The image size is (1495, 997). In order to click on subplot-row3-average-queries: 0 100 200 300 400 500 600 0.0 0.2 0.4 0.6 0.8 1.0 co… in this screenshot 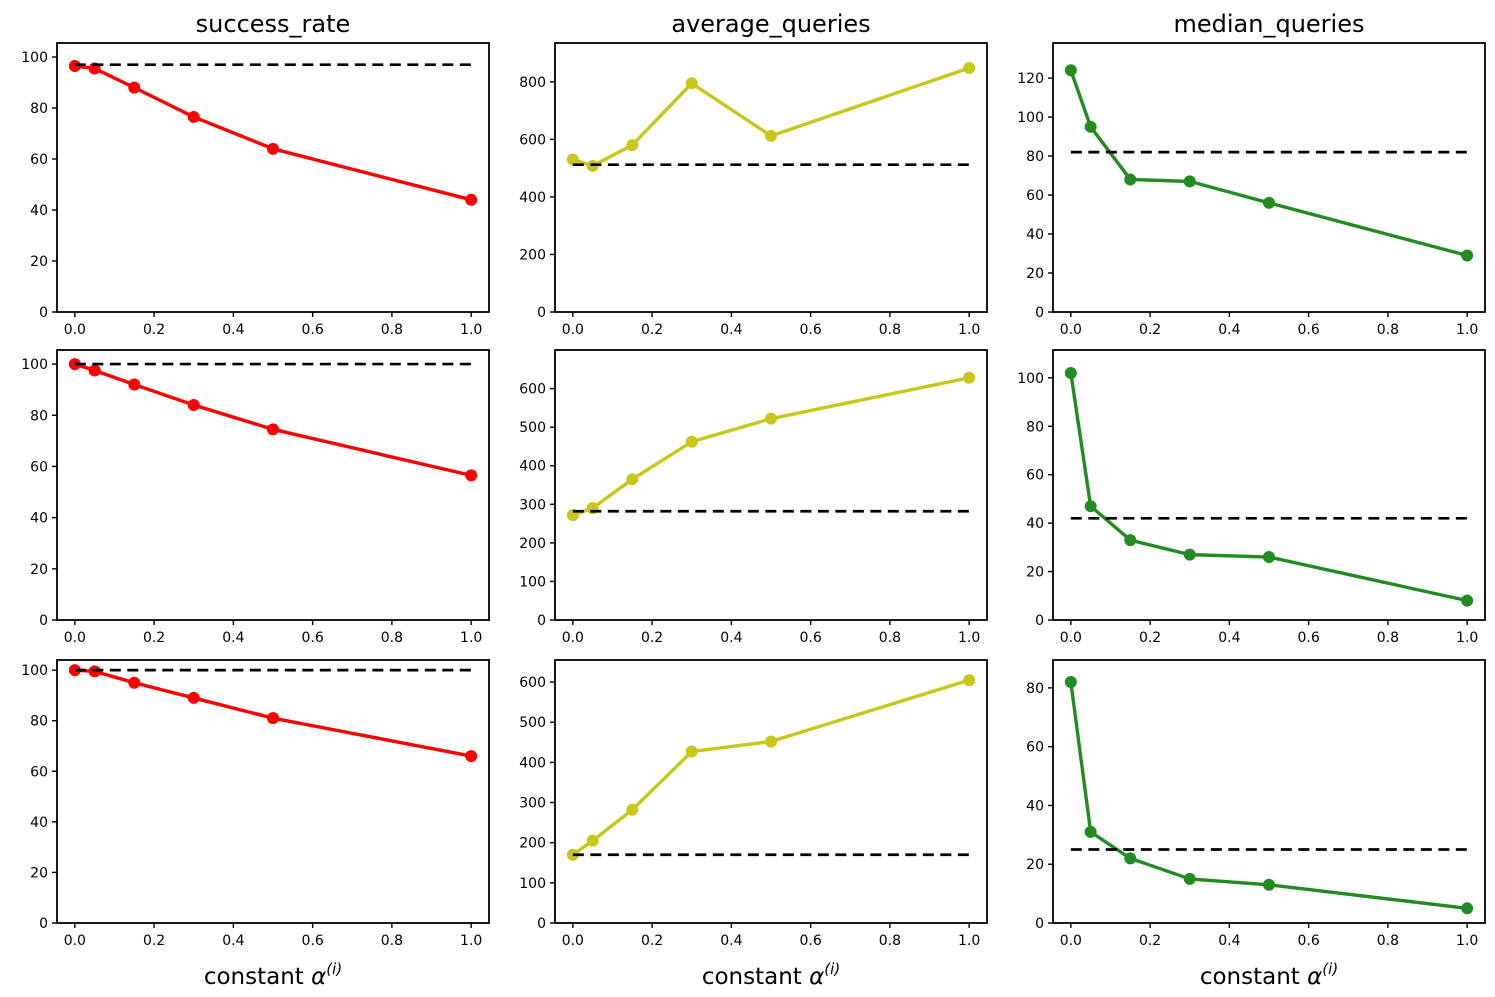, I will do `click(747, 823)`.